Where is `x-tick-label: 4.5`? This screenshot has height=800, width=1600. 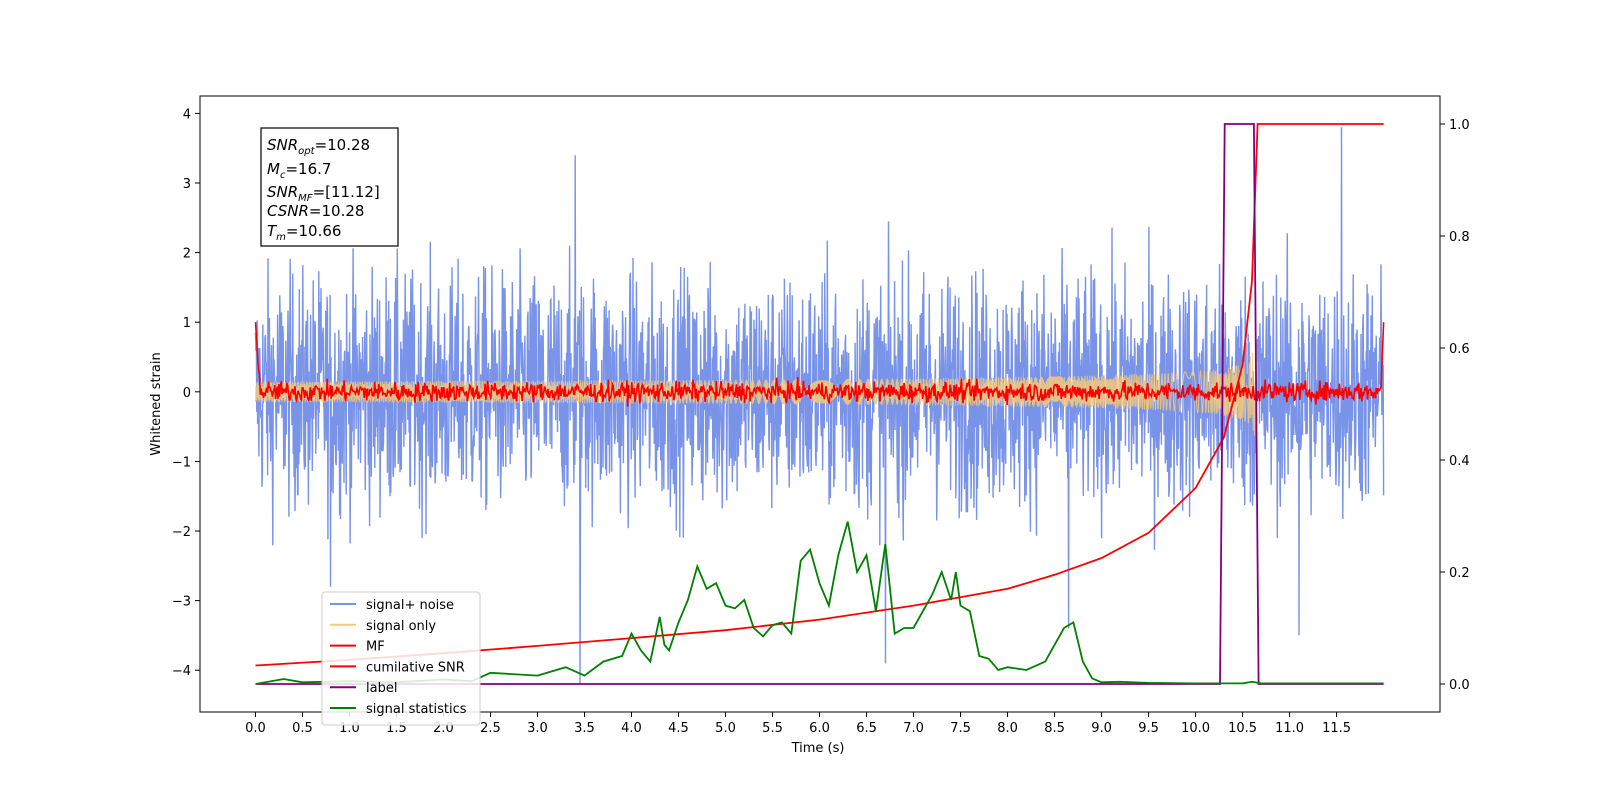
x-tick-label: 4.5 is located at coordinates (678, 728).